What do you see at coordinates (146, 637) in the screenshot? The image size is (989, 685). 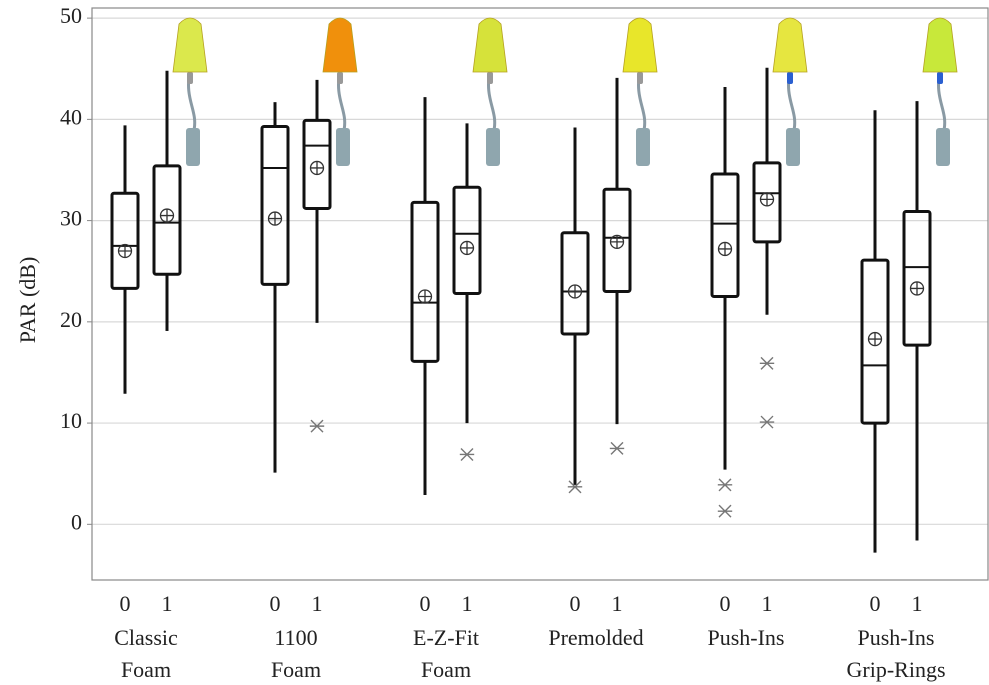 I see `group-label: Classic` at bounding box center [146, 637].